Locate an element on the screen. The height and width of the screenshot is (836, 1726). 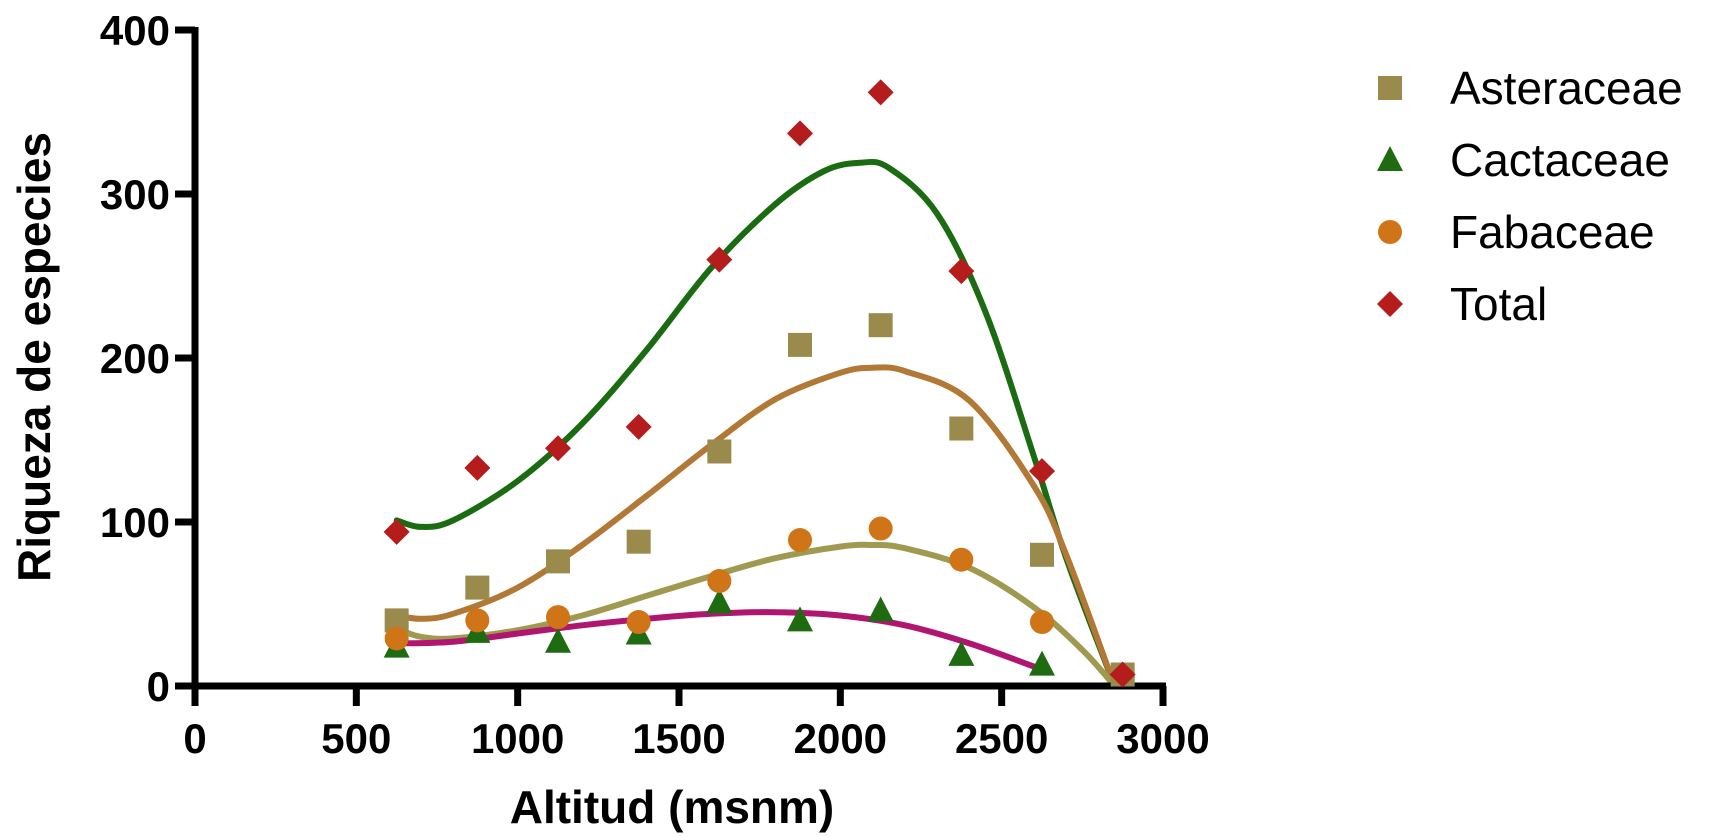
legend-marker-fabaceae is located at coordinates (1390, 232).